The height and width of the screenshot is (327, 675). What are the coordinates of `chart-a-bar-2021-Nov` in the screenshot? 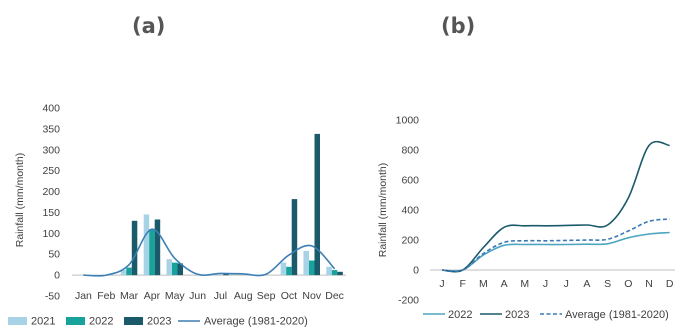 It's located at (307, 263).